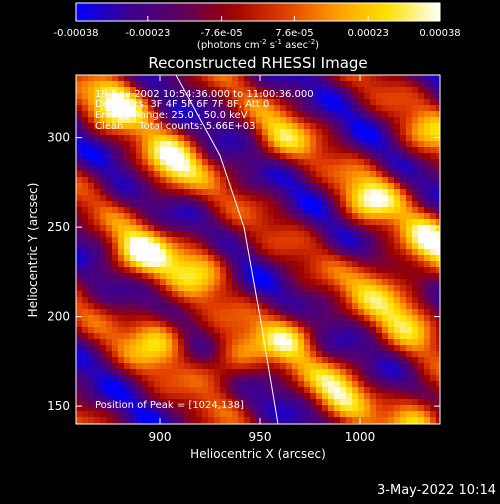 Image resolution: width=500 pixels, height=504 pixels. I want to click on colorbar-gradient, so click(258, 12).